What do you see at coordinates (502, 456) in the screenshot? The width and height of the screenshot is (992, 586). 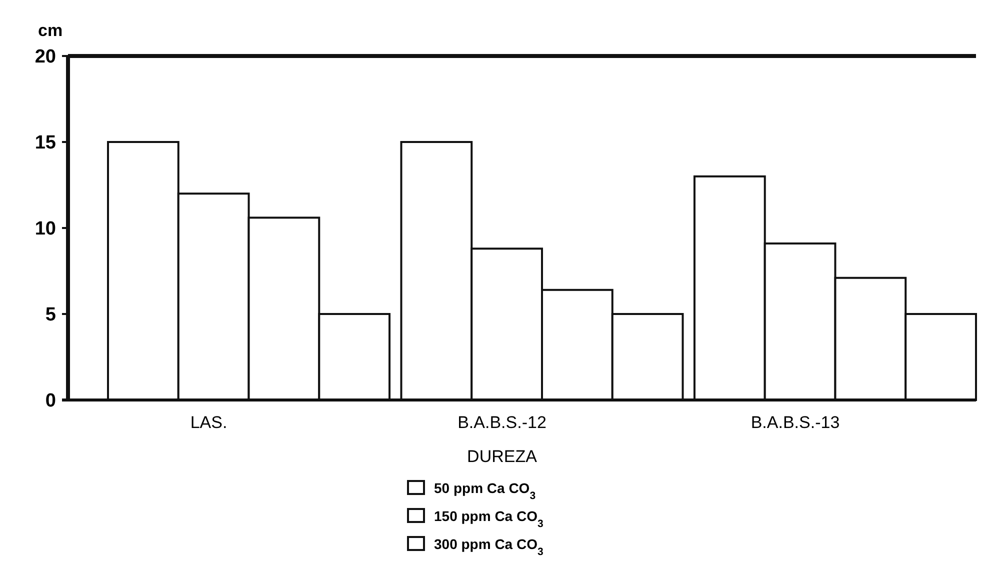 I see `x-axis-title: DUREZA` at bounding box center [502, 456].